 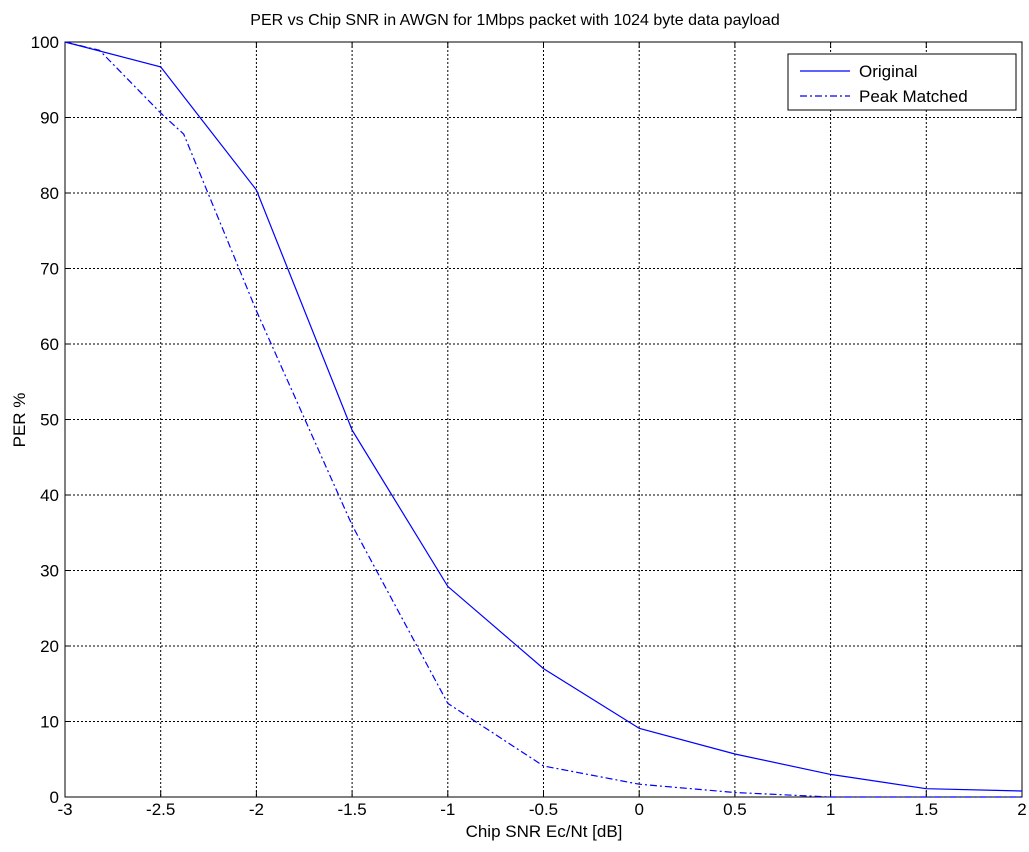 I want to click on y-tick-label: 100, so click(x=45, y=42).